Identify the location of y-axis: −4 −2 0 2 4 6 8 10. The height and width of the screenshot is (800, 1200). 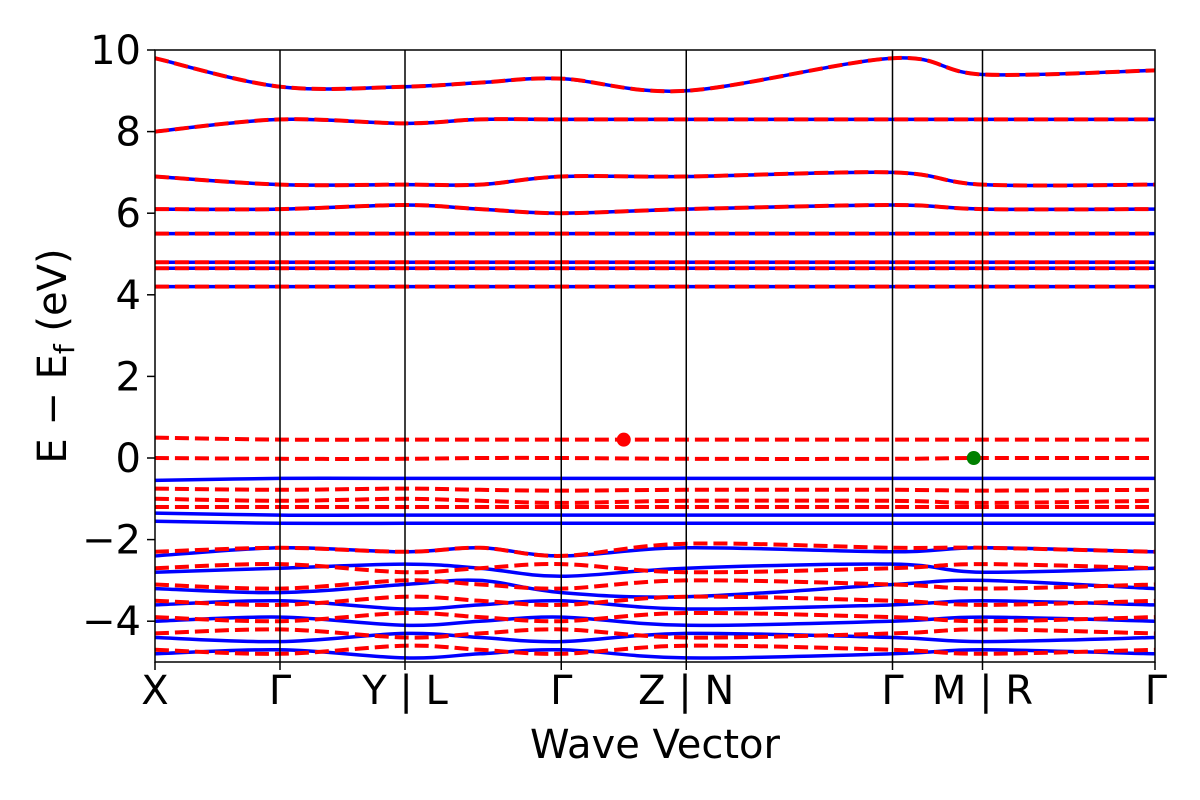
(118, 336).